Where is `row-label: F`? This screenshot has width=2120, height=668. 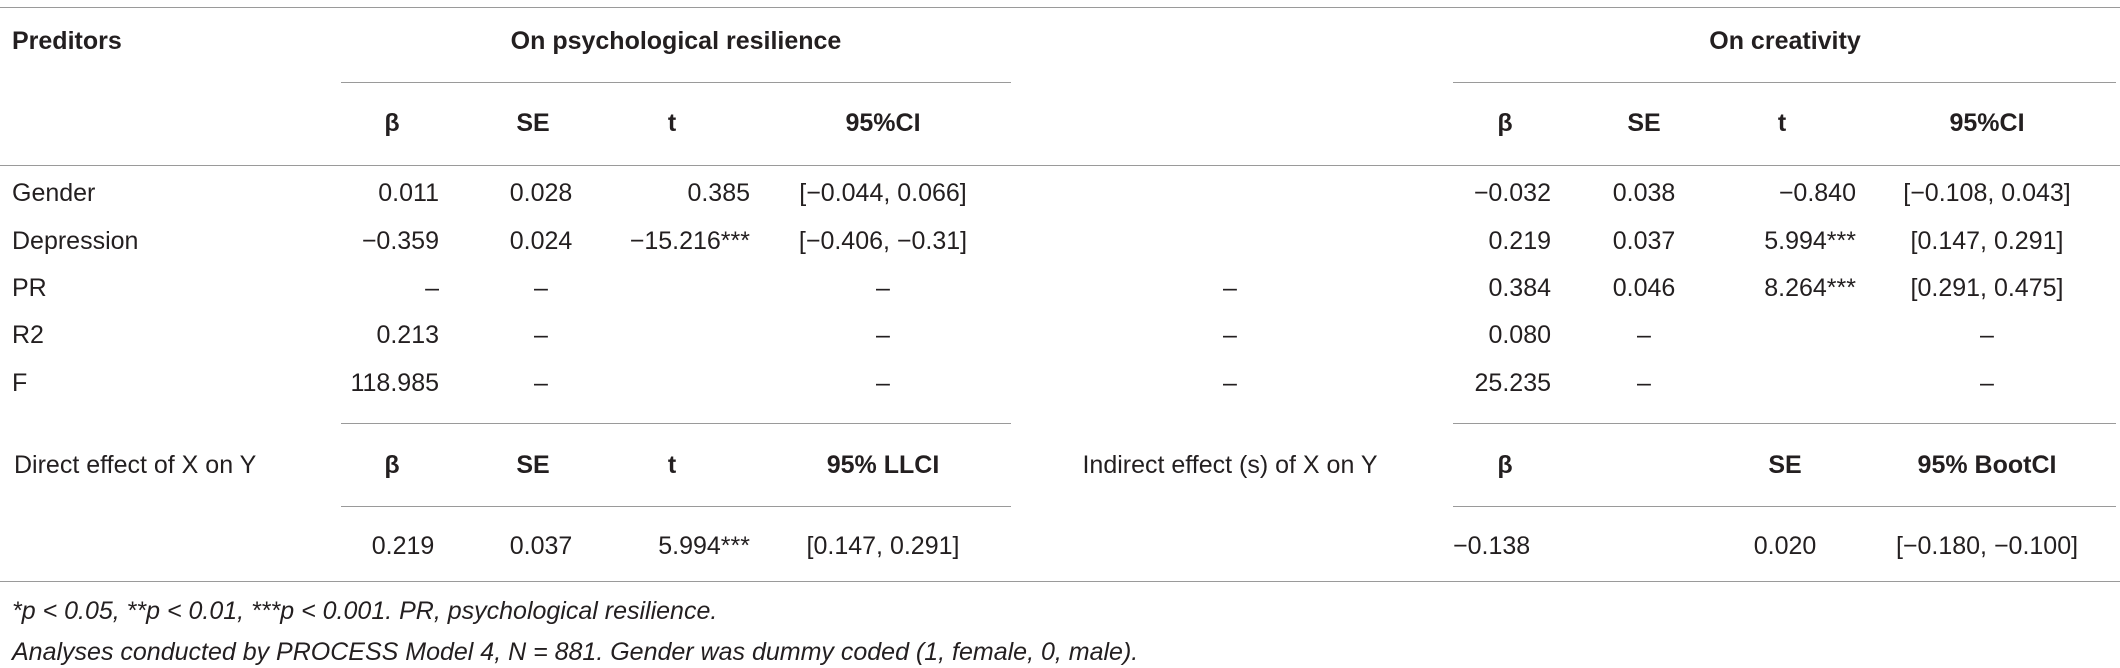
row-label: F is located at coordinates (20, 383).